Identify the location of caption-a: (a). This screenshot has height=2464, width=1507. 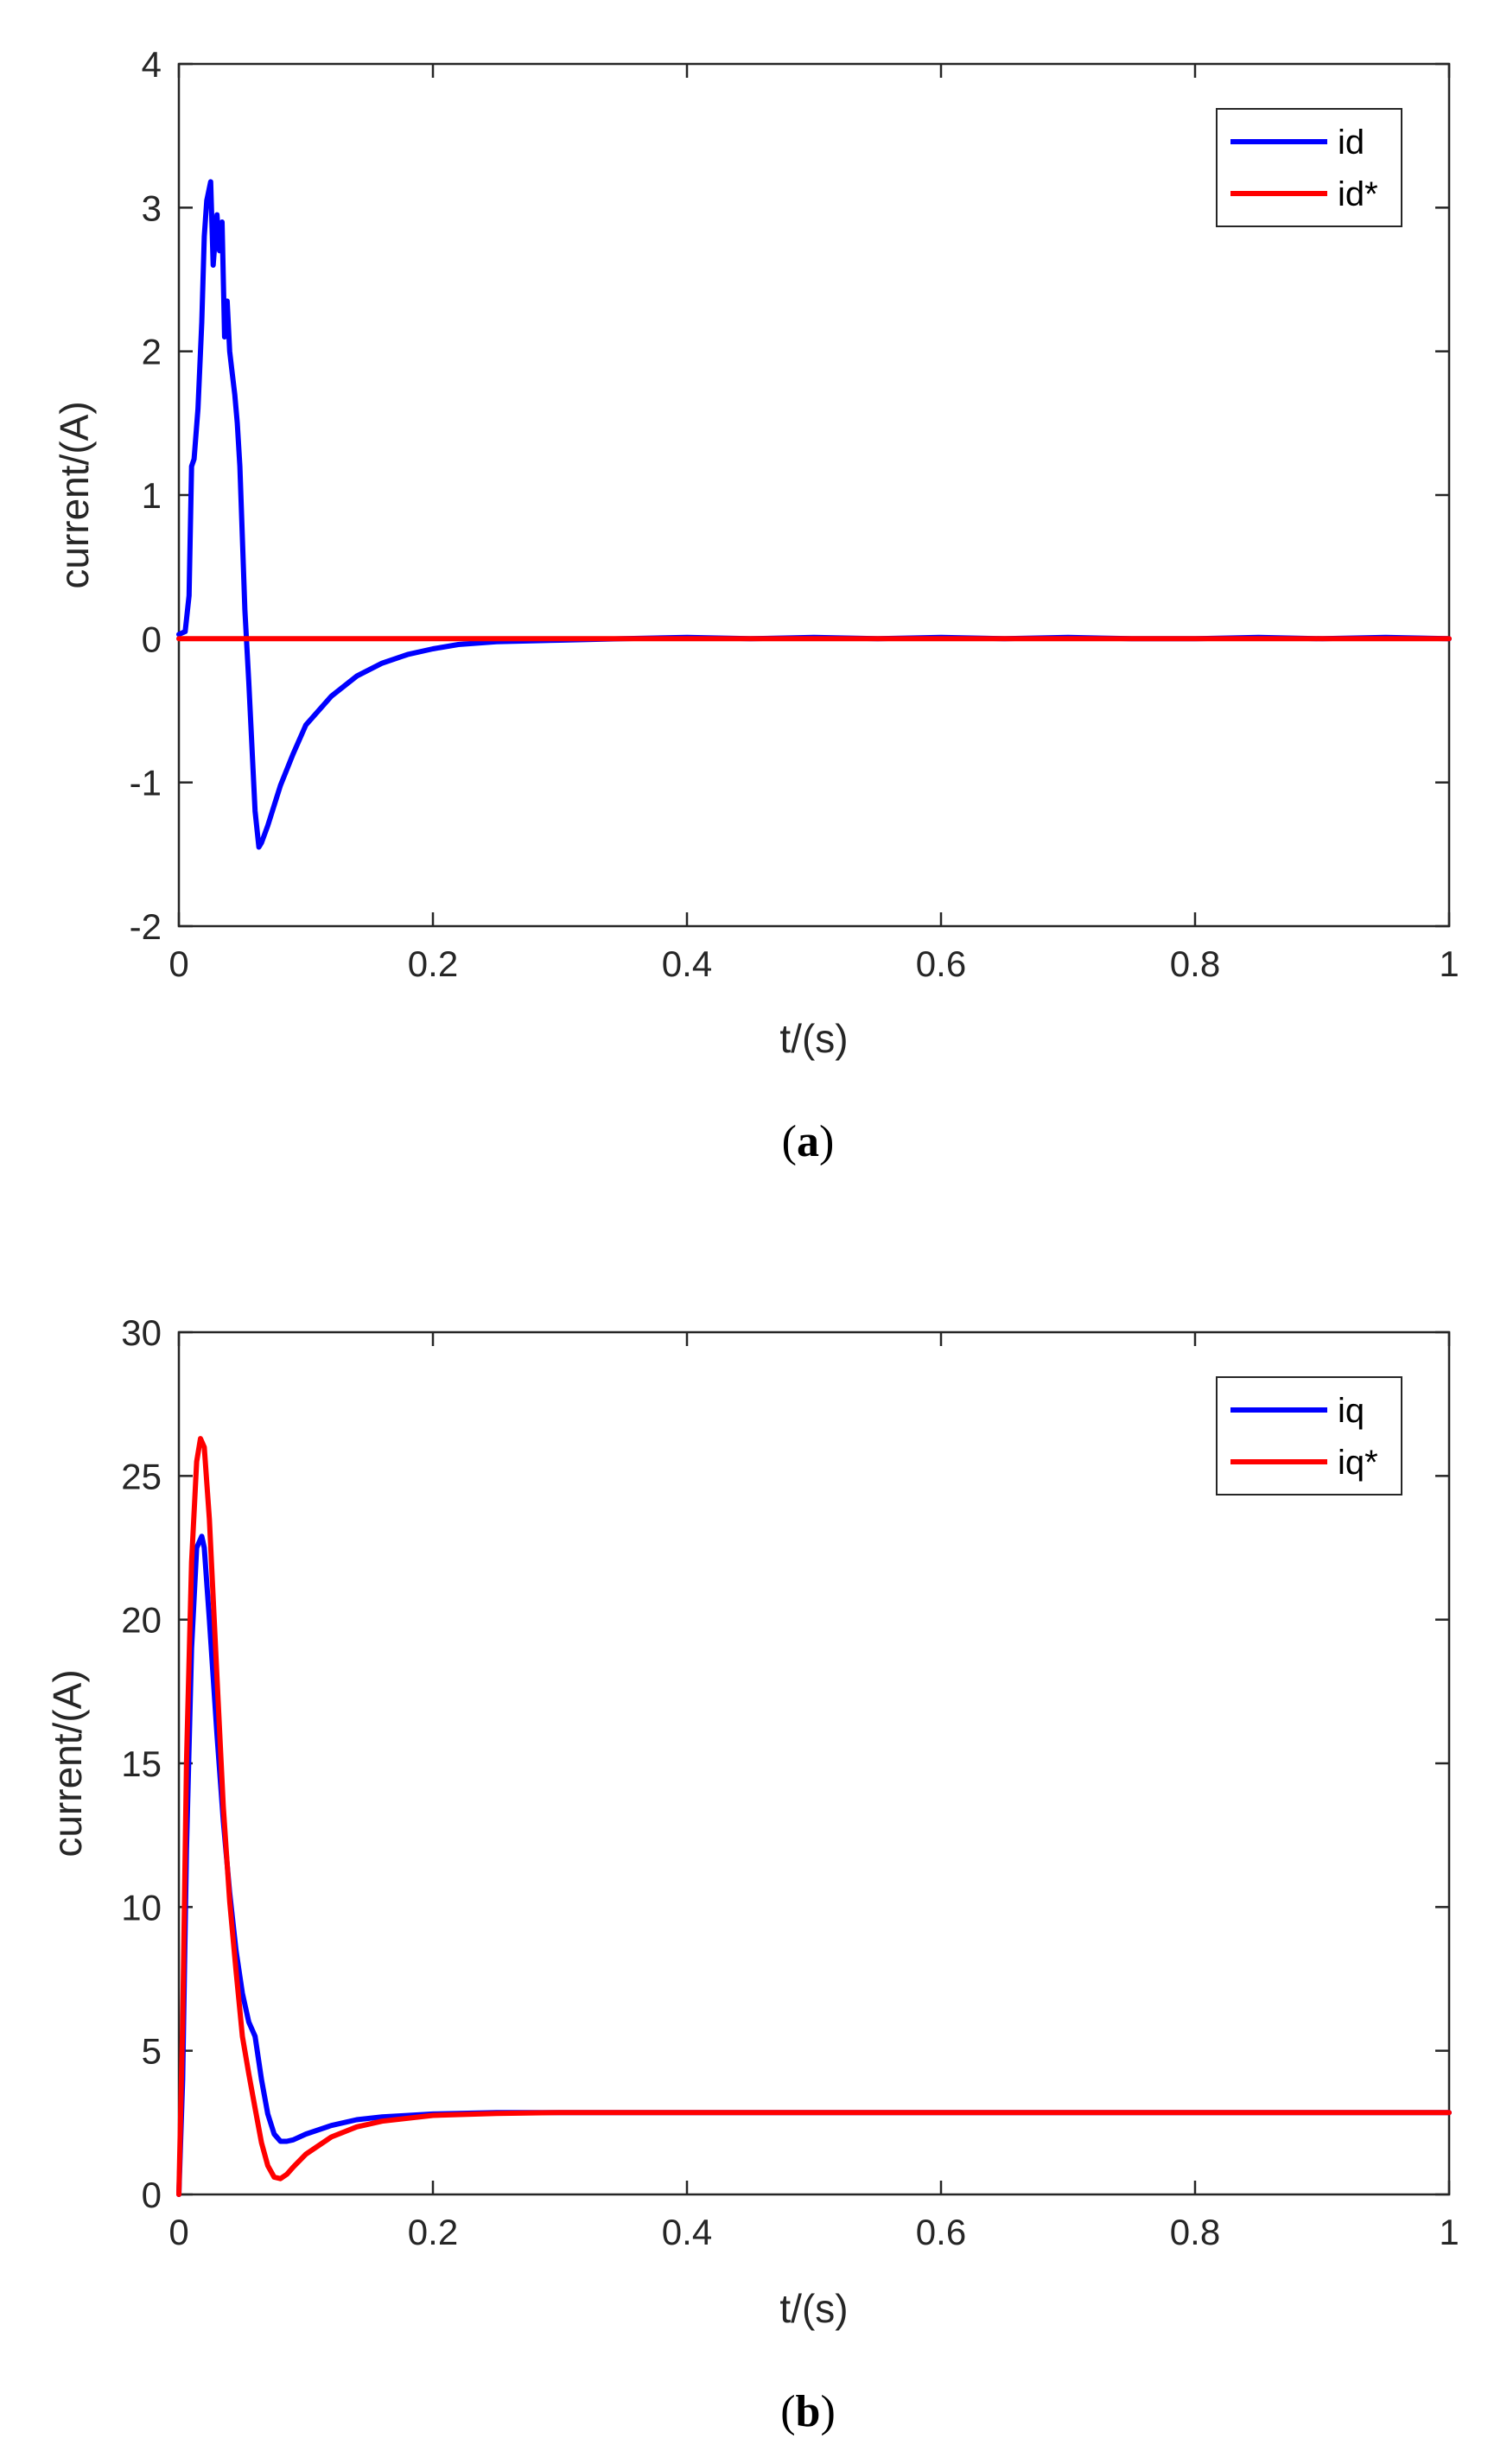
(808, 1141).